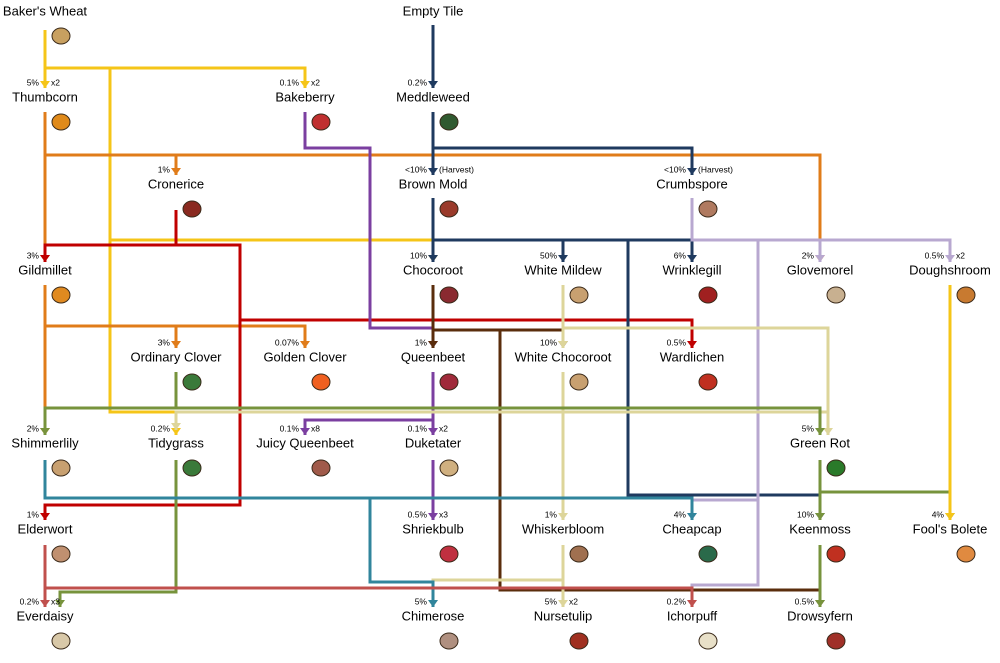  Describe the element at coordinates (305, 356) in the screenshot. I see `crop-name: Golden Clover` at that location.